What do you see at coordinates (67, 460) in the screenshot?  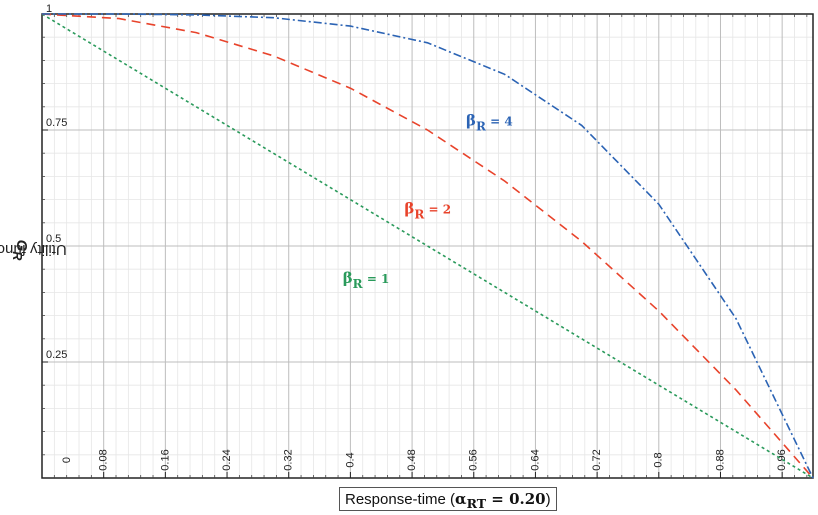 I see `x-tick-label: 0` at bounding box center [67, 460].